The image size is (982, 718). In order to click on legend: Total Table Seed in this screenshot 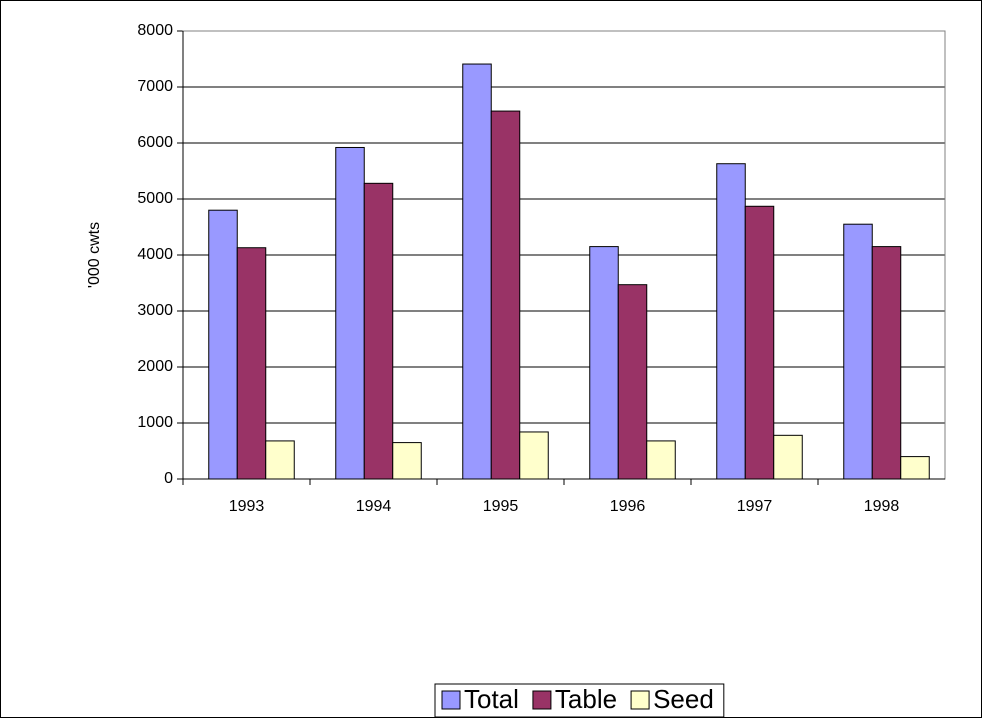, I will do `click(579, 700)`.